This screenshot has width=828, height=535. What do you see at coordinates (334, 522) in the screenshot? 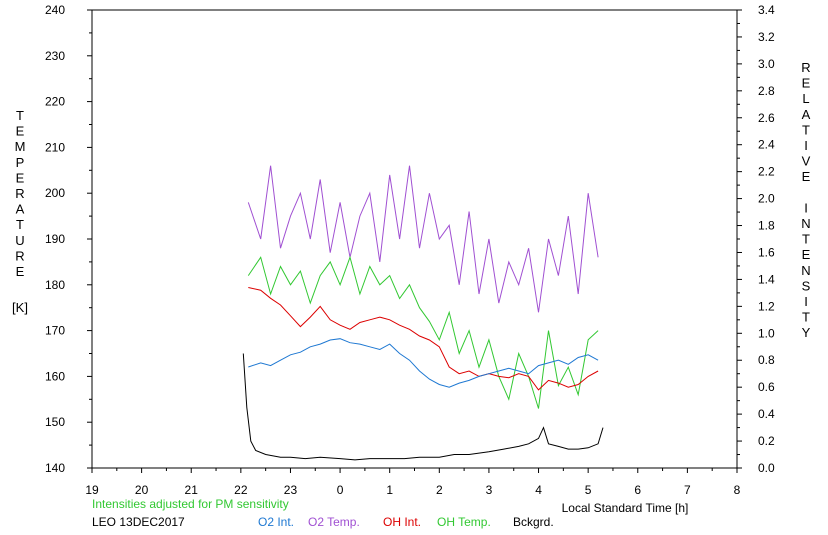
I see `legend-entry: O2 Temp.` at bounding box center [334, 522].